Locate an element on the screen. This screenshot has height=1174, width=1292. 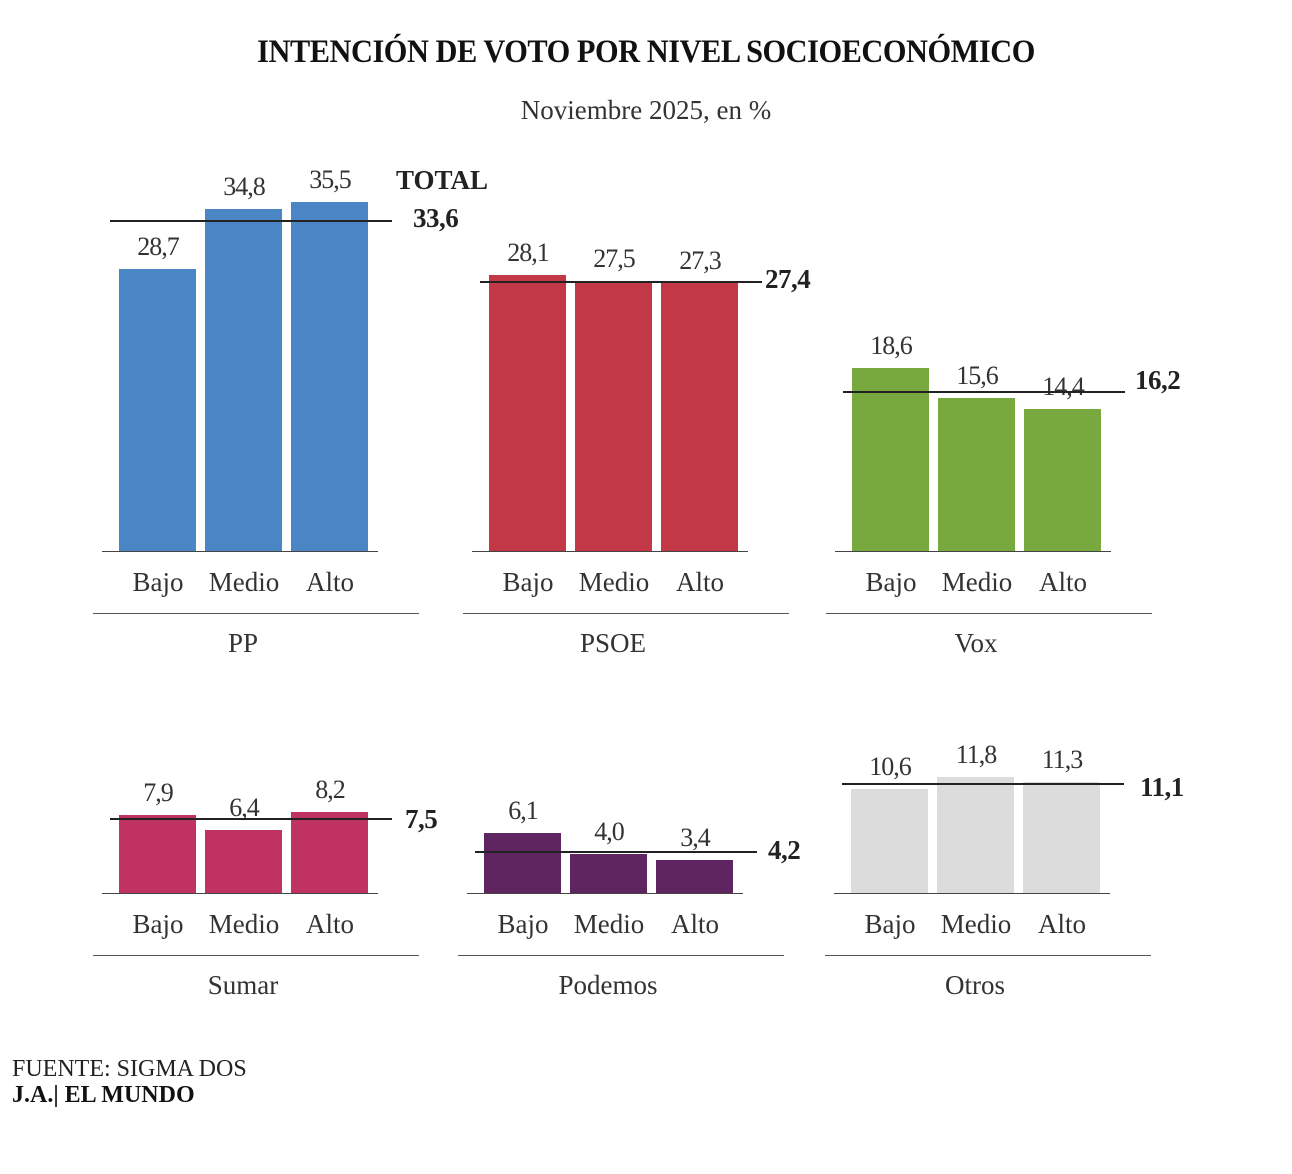
bar-pp-medio is located at coordinates (243, 379).